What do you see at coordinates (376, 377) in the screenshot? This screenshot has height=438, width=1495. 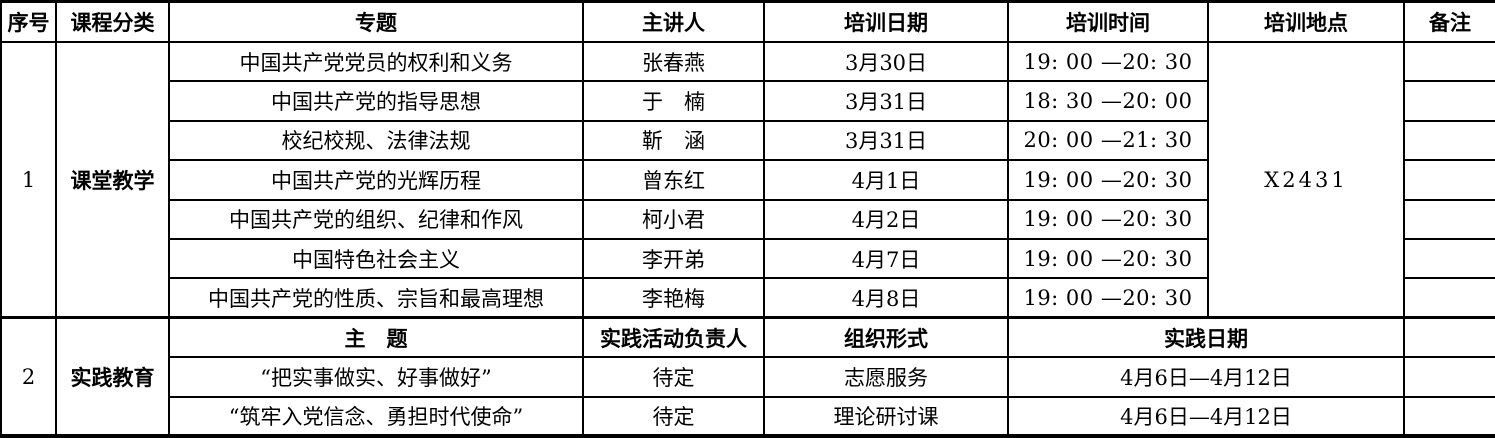 I see `theme-cell: “把实事做实、好事做好”` at bounding box center [376, 377].